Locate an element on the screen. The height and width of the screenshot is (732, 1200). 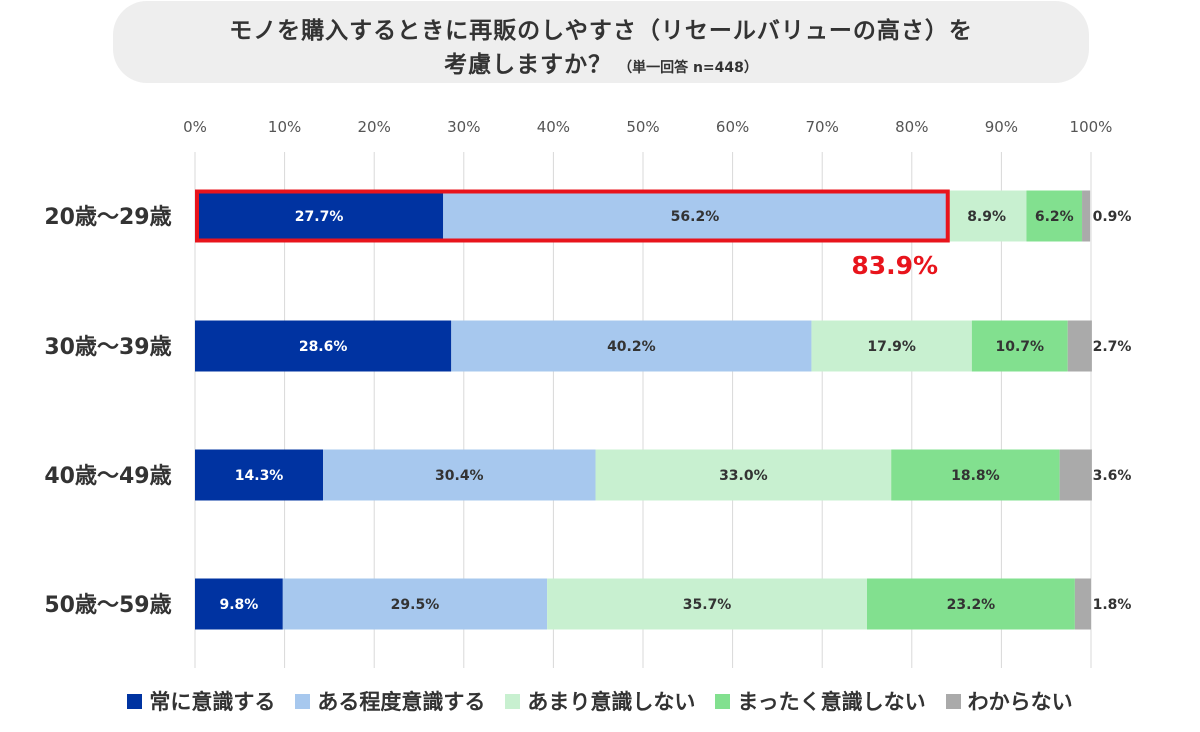
data-label: 29.5% is located at coordinates (415, 605).